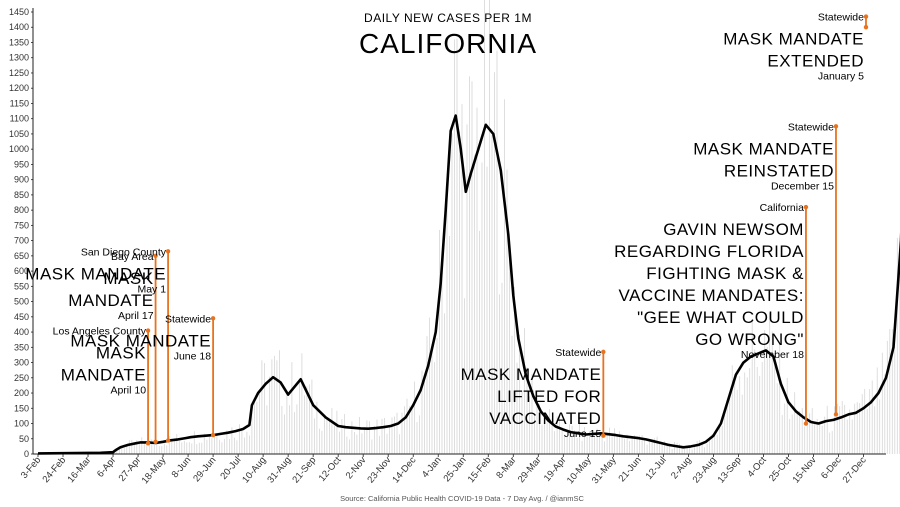 The height and width of the screenshot is (507, 900). I want to click on x-tick-label: 21-Sep, so click(304, 470).